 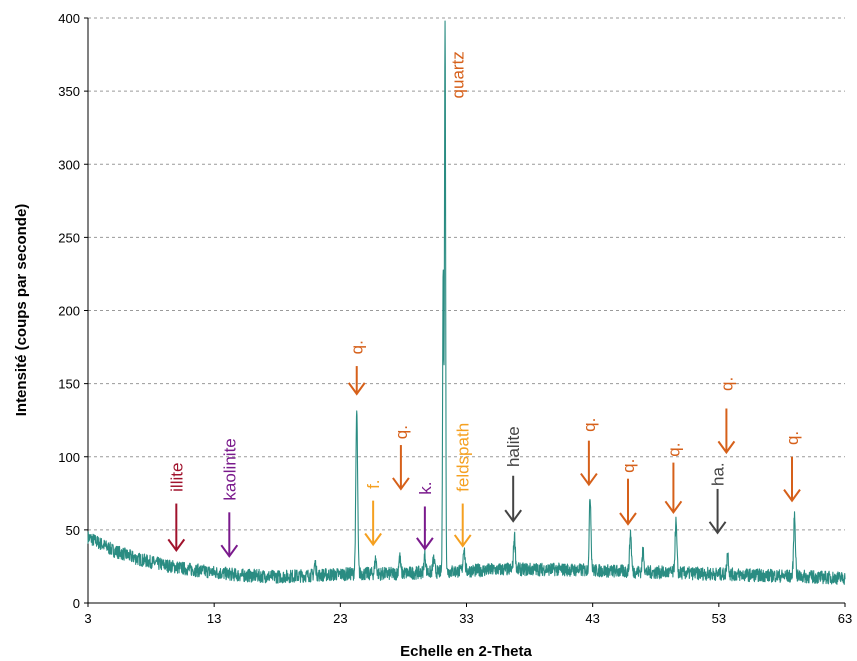 I want to click on annotation-label: halite, so click(x=513, y=446).